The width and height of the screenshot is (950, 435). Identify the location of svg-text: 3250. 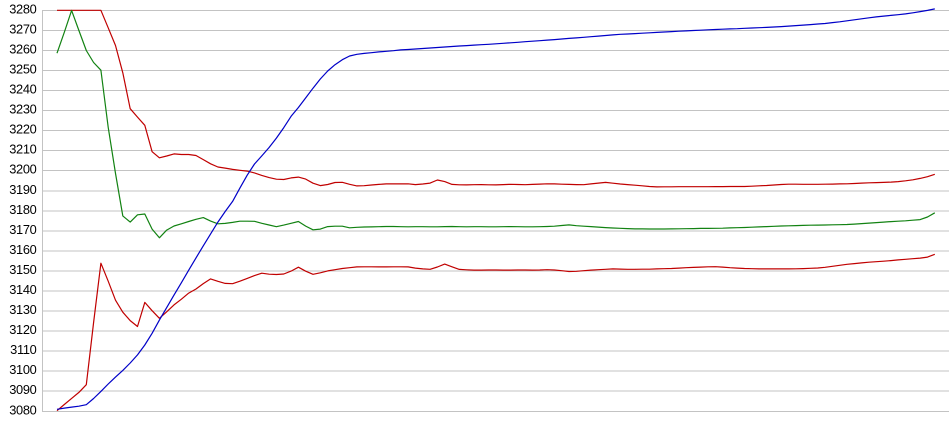
(22, 69).